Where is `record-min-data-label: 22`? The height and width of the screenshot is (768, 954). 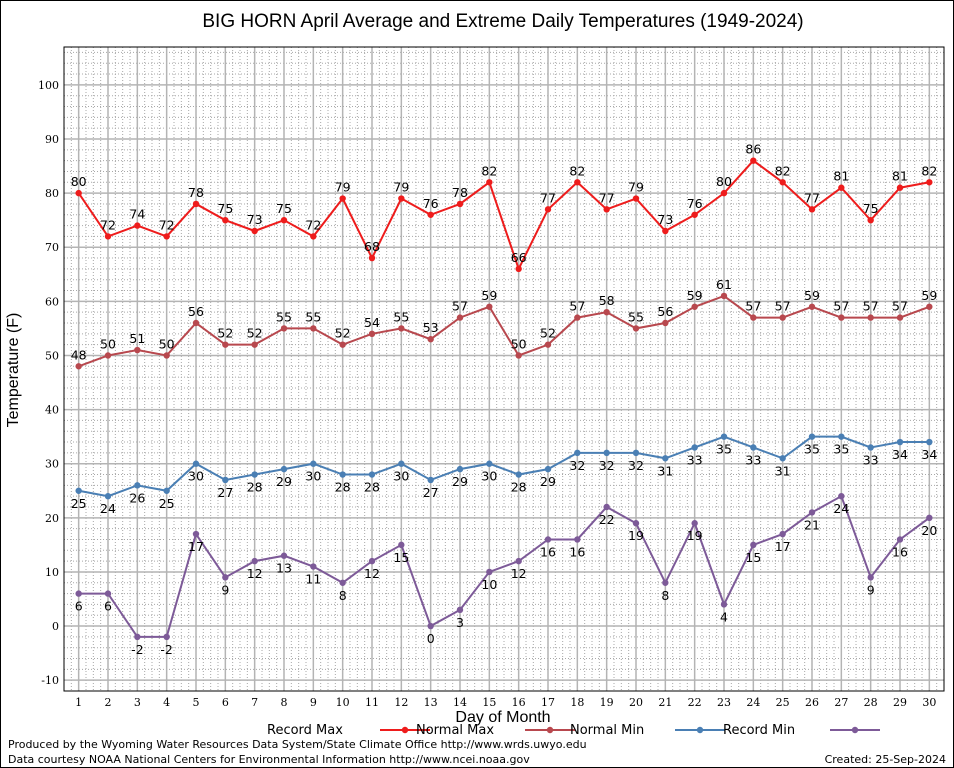 record-min-data-label: 22 is located at coordinates (607, 519).